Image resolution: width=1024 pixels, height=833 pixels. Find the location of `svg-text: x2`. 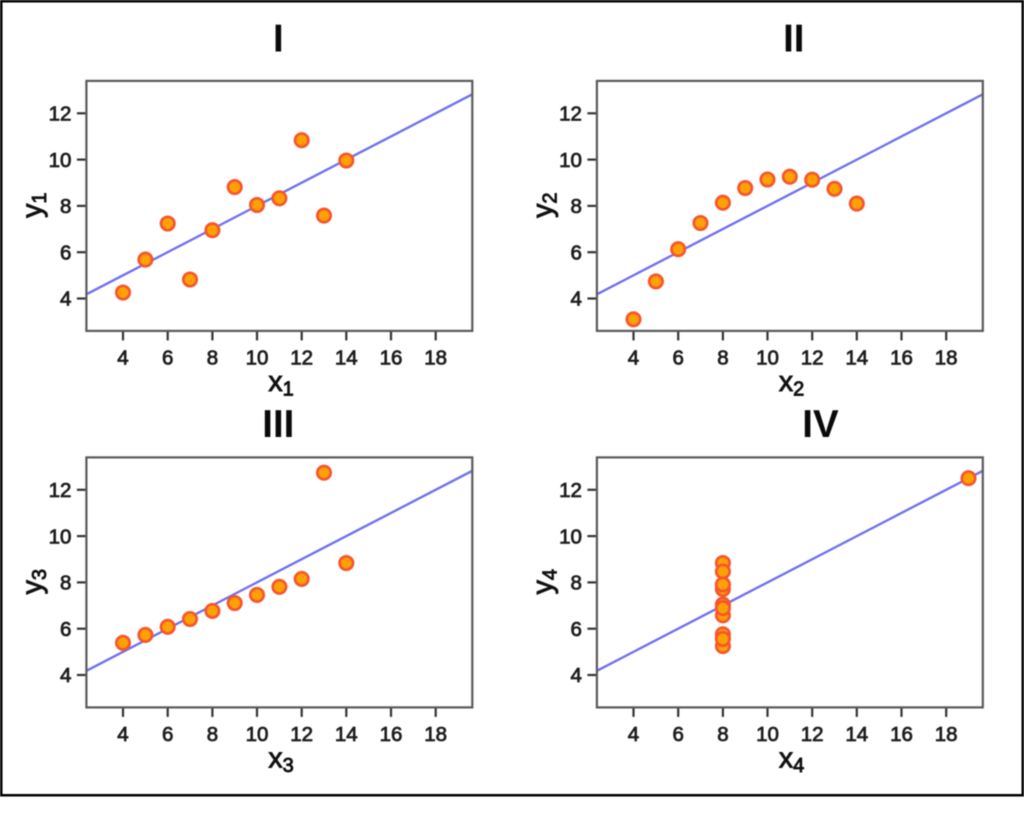

svg-text: x2 is located at coordinates (791, 383).